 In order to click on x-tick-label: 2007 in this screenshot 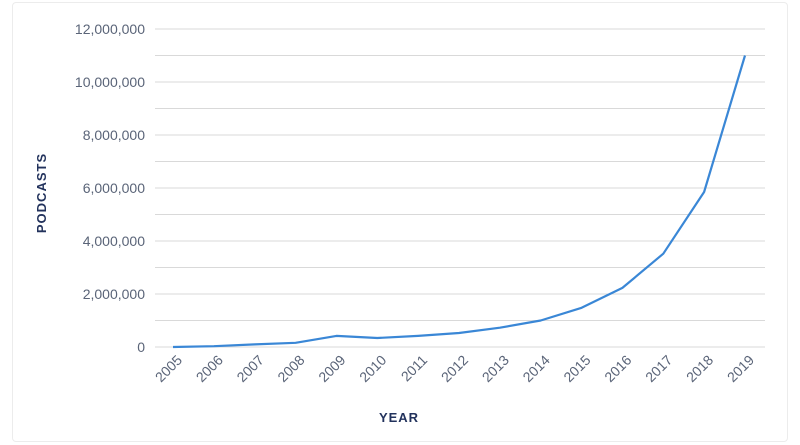, I will do `click(249, 368)`.